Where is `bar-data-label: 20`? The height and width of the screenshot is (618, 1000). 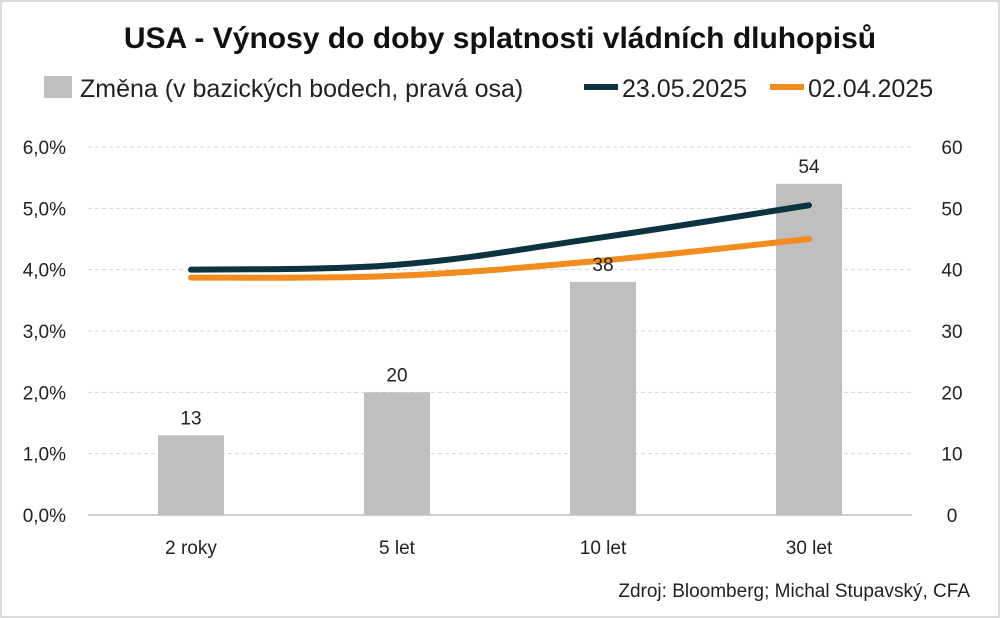 bar-data-label: 20 is located at coordinates (396, 375).